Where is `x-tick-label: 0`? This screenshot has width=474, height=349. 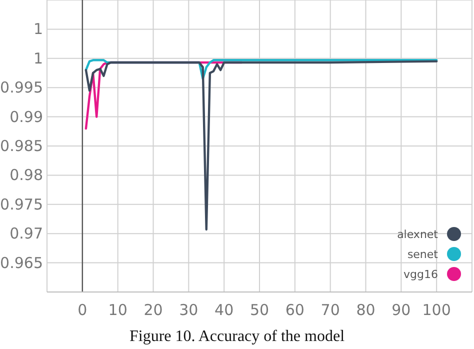 x-tick-label: 0 is located at coordinates (83, 310).